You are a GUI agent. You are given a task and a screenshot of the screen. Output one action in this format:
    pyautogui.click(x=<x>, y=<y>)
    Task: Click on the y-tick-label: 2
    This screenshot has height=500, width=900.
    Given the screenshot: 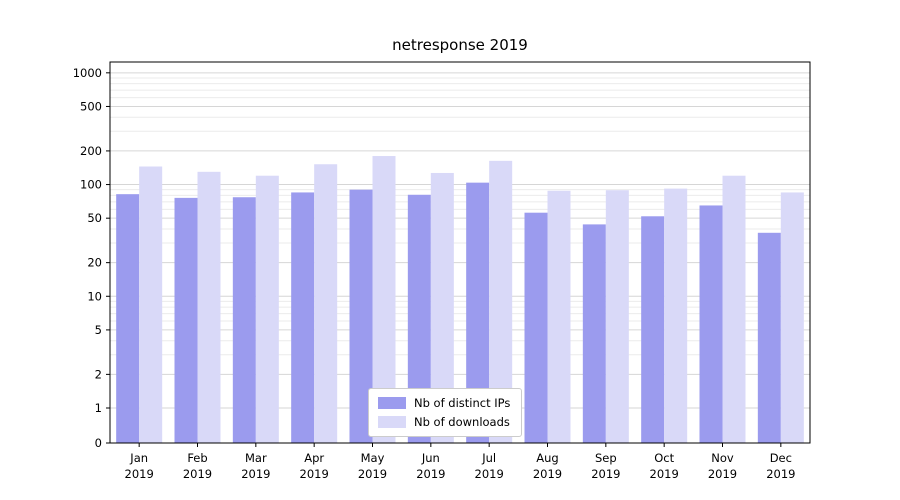 What is the action you would take?
    pyautogui.click(x=98, y=374)
    